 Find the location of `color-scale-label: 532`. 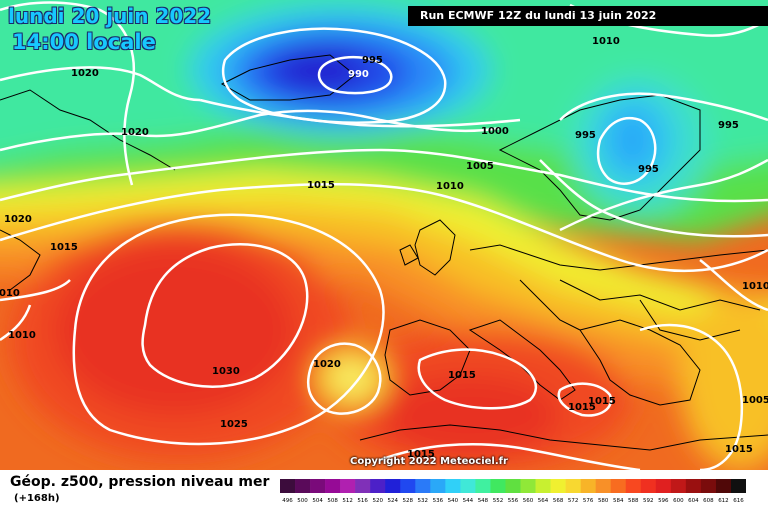

color-scale-label: 532 is located at coordinates (423, 501).